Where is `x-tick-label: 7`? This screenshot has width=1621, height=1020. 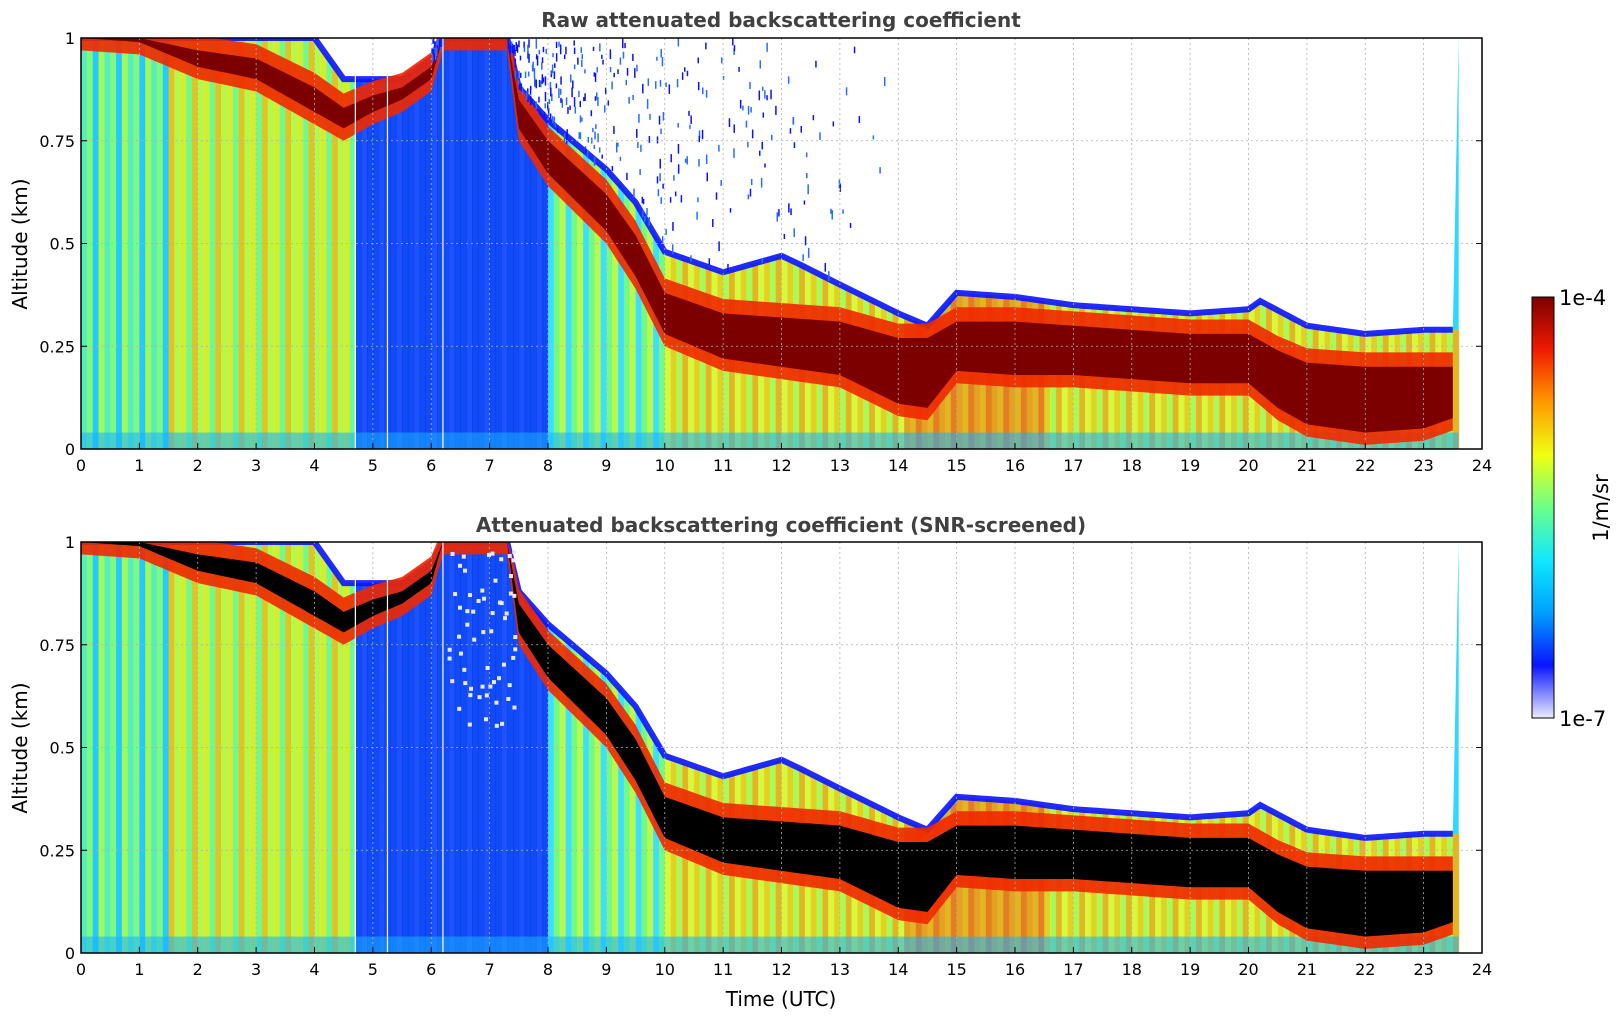 x-tick-label: 7 is located at coordinates (490, 465).